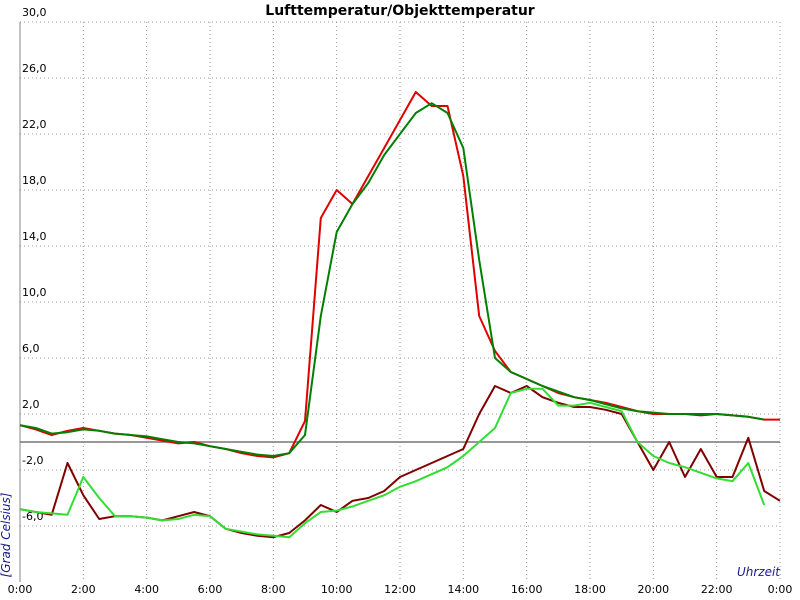 Image resolution: width=800 pixels, height=600 pixels. Describe the element at coordinates (34, 124) in the screenshot. I see `y-tick-label: 22,0` at that location.